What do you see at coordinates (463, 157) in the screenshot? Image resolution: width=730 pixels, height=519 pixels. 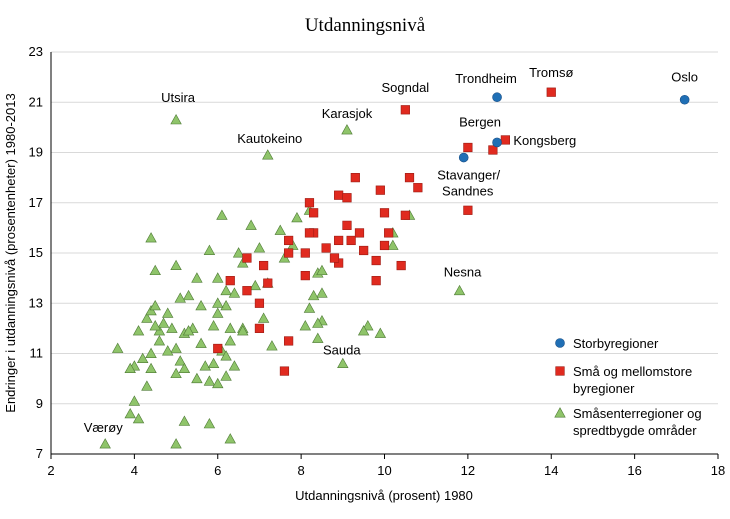 I see `storby-point` at bounding box center [463, 157].